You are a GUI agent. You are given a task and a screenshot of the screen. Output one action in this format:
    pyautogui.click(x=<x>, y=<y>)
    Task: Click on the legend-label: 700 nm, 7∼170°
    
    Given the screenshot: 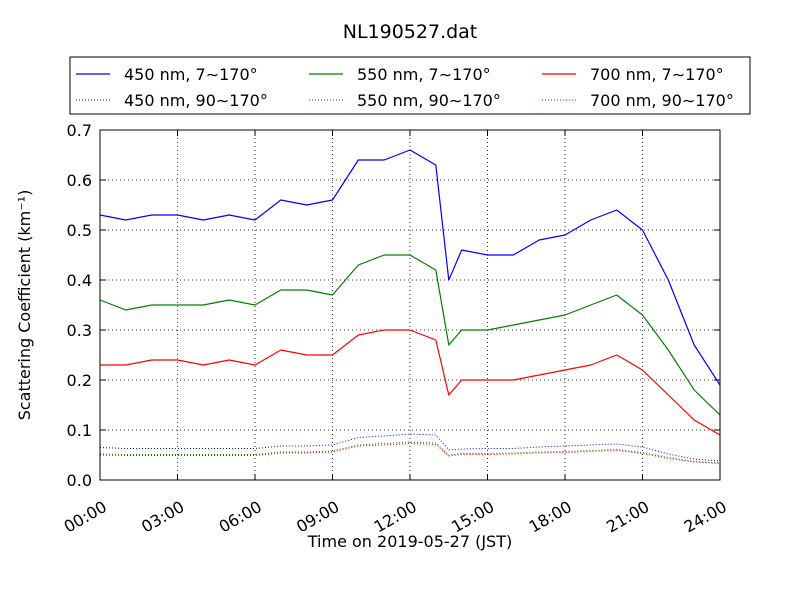 What is the action you would take?
    pyautogui.click(x=657, y=74)
    